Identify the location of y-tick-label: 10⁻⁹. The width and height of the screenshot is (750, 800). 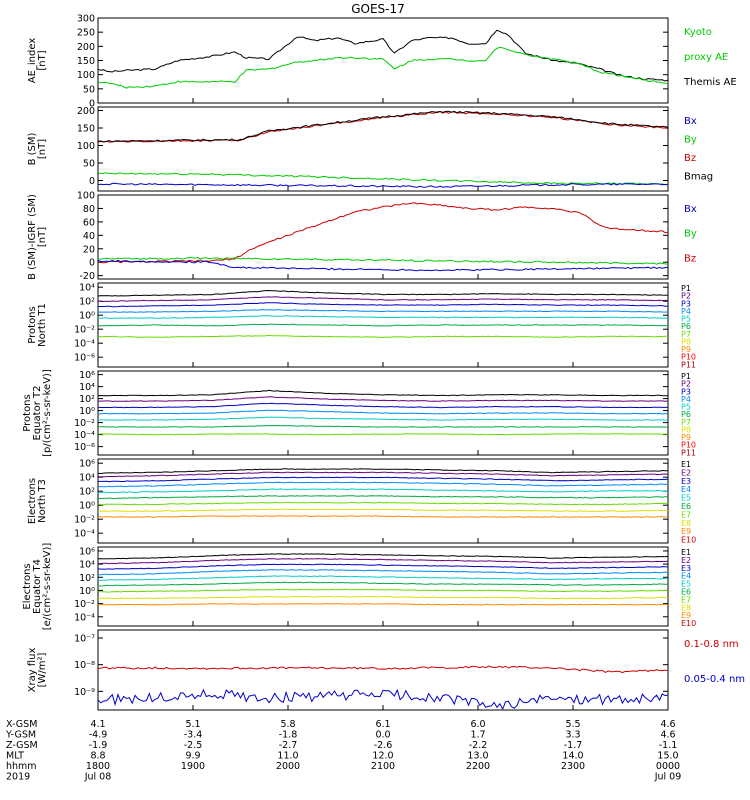
(84, 692).